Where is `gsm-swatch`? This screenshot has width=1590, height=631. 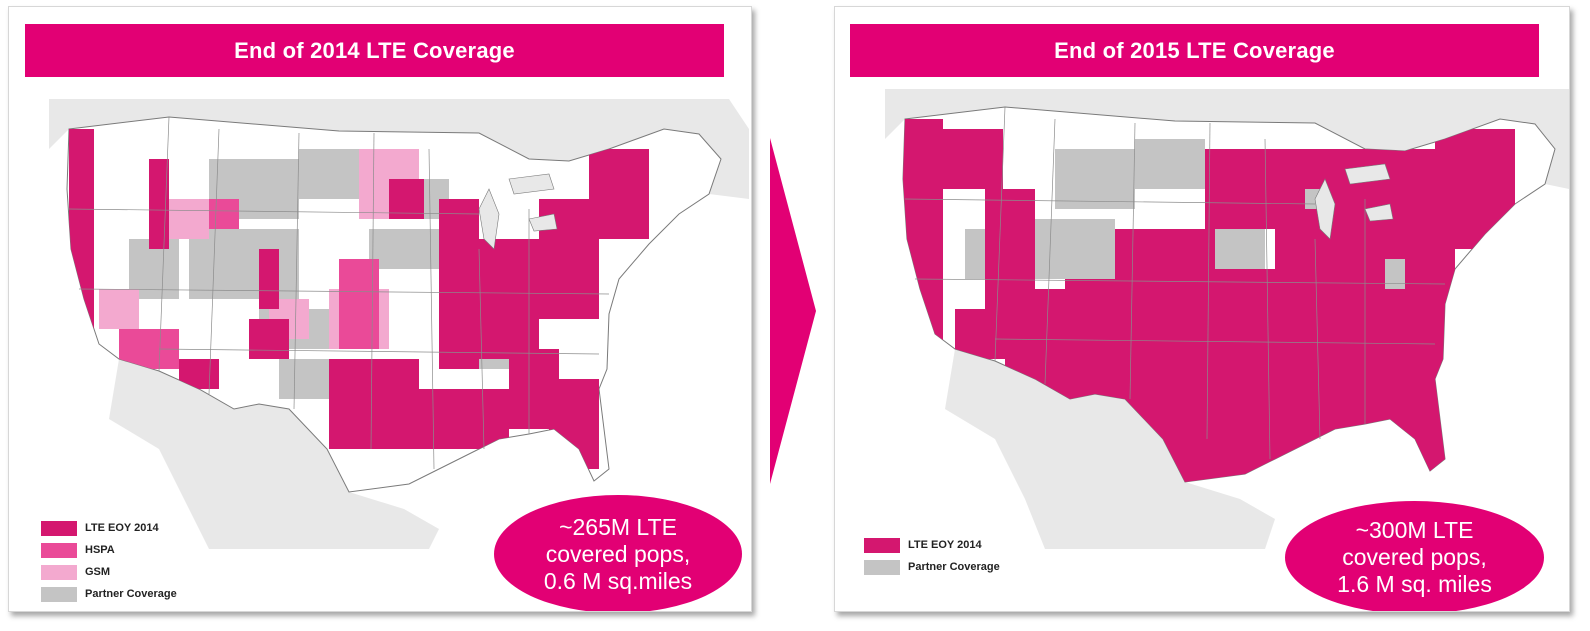
gsm-swatch is located at coordinates (59, 572).